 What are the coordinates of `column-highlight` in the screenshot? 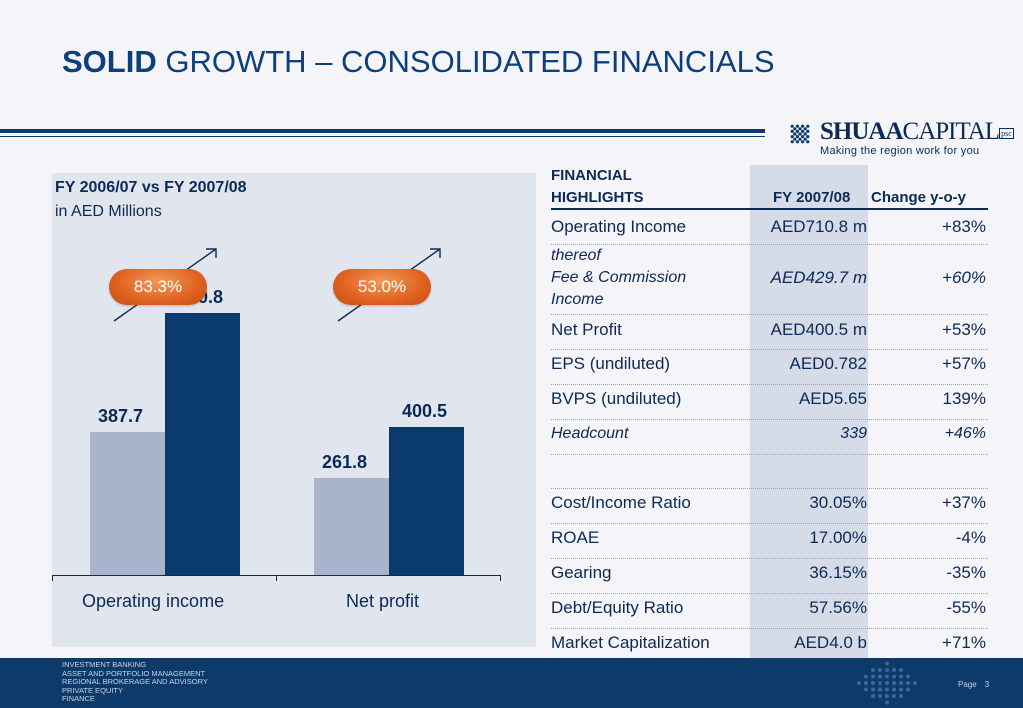 It's located at (809, 413).